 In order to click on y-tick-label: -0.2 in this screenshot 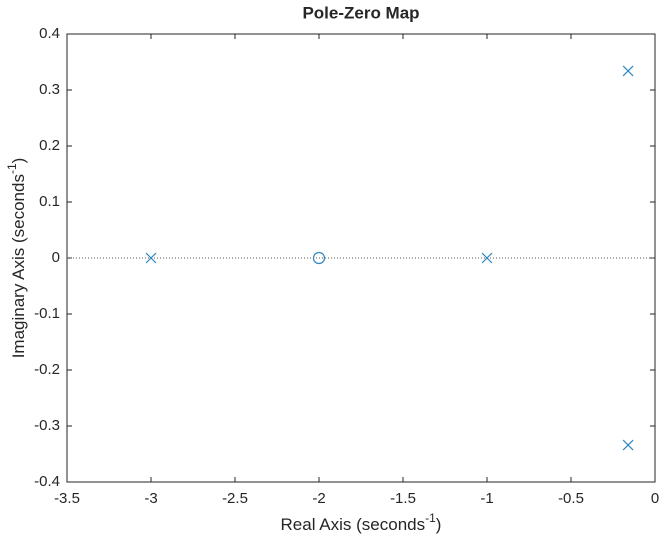, I will do `click(47, 369)`.